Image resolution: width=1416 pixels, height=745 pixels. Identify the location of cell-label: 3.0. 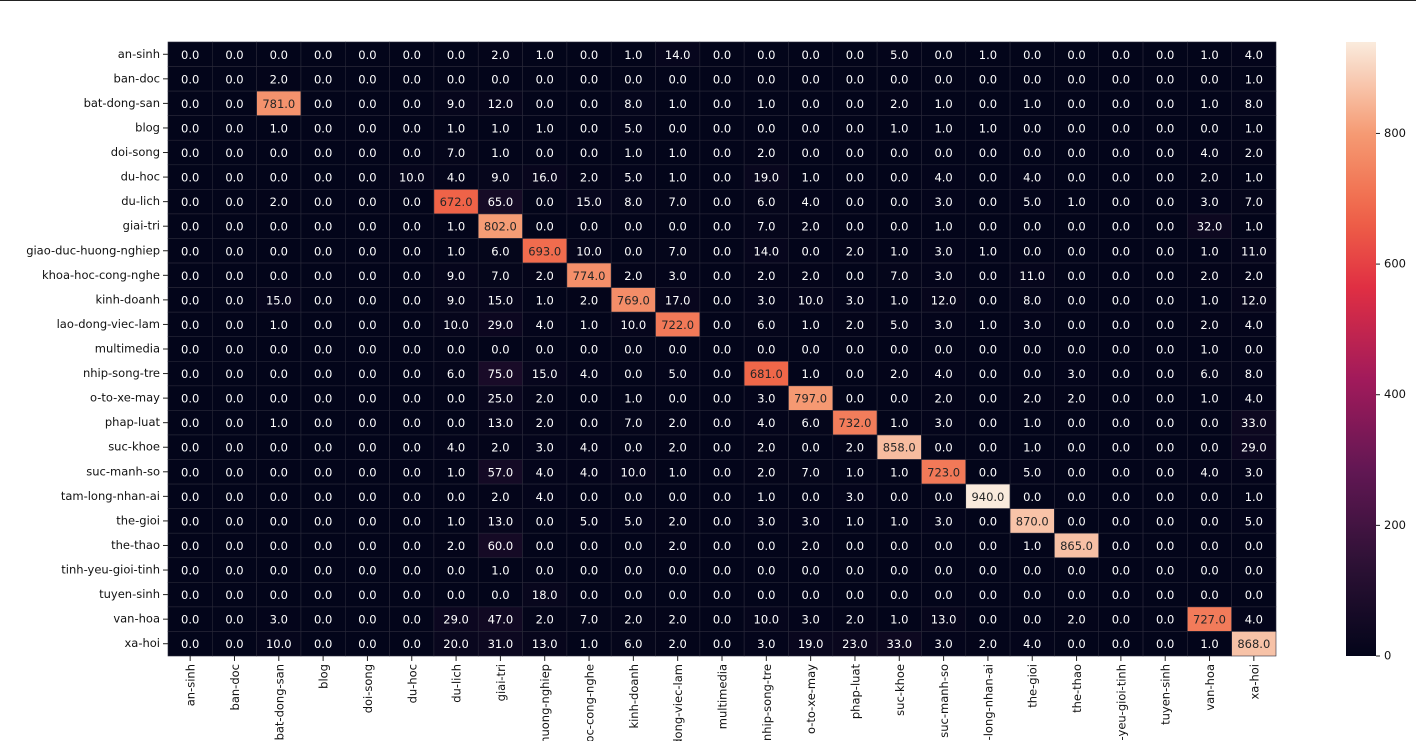
(1209, 202).